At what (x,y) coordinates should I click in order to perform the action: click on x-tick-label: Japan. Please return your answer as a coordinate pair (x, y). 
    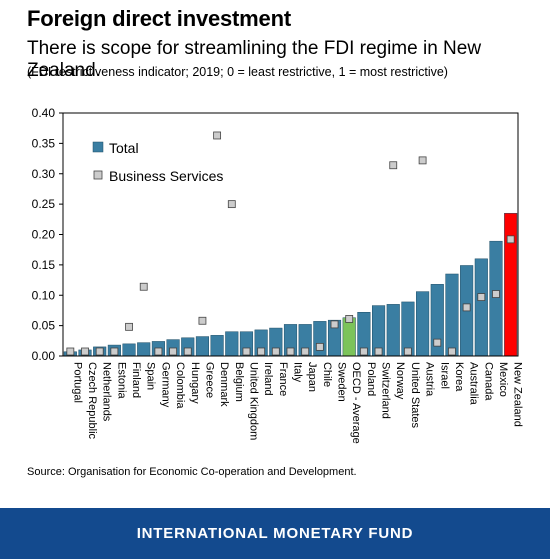
    Looking at the image, I should click on (312, 377).